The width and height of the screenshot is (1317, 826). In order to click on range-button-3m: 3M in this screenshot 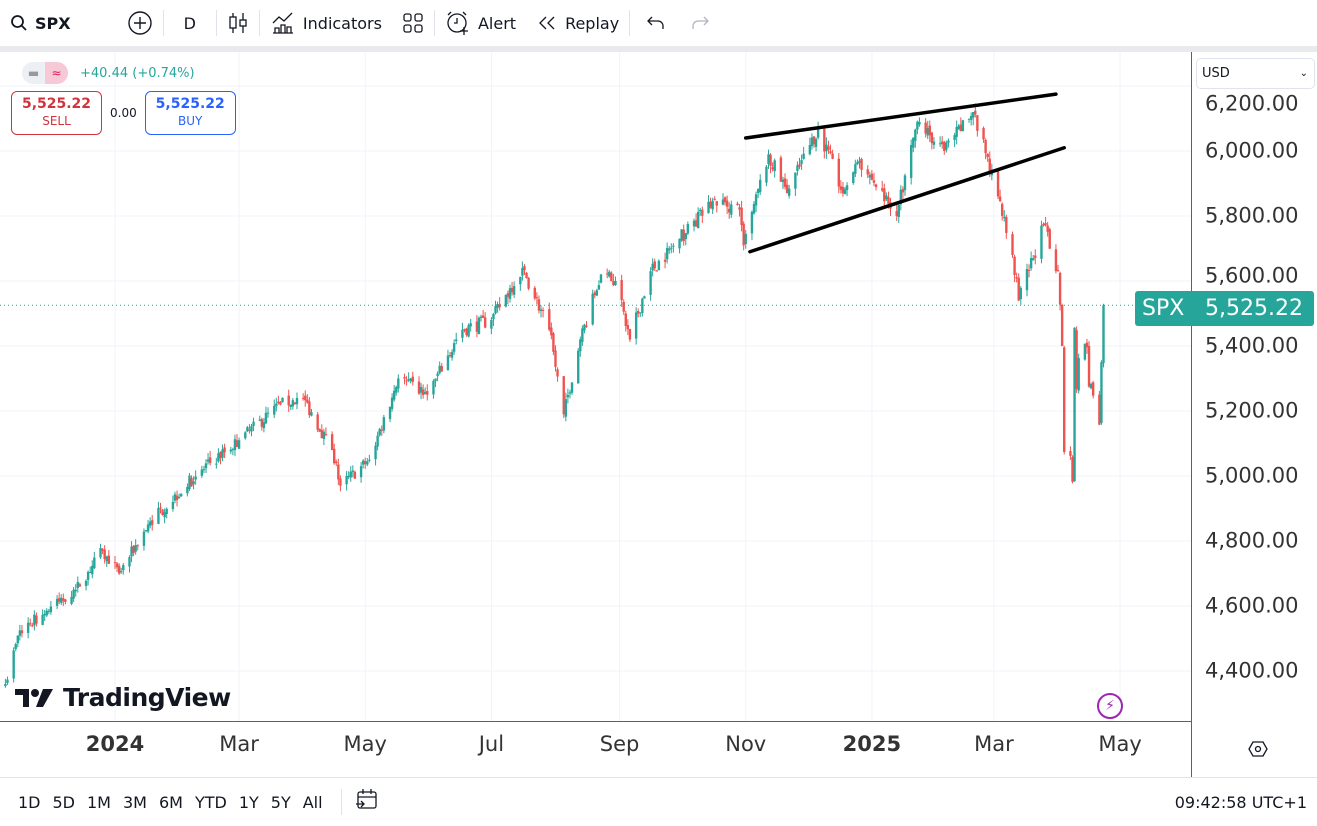, I will do `click(134, 802)`.